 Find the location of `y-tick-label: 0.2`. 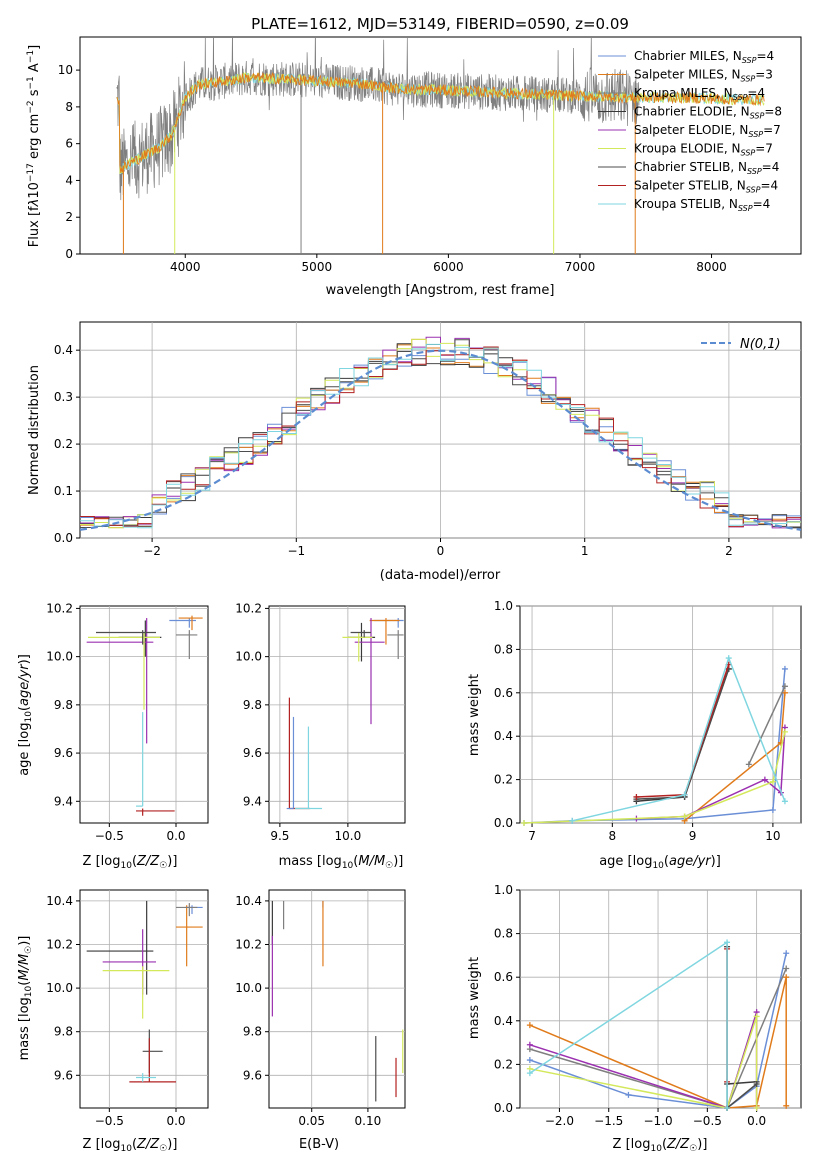

y-tick-label: 0.2 is located at coordinates (503, 780).